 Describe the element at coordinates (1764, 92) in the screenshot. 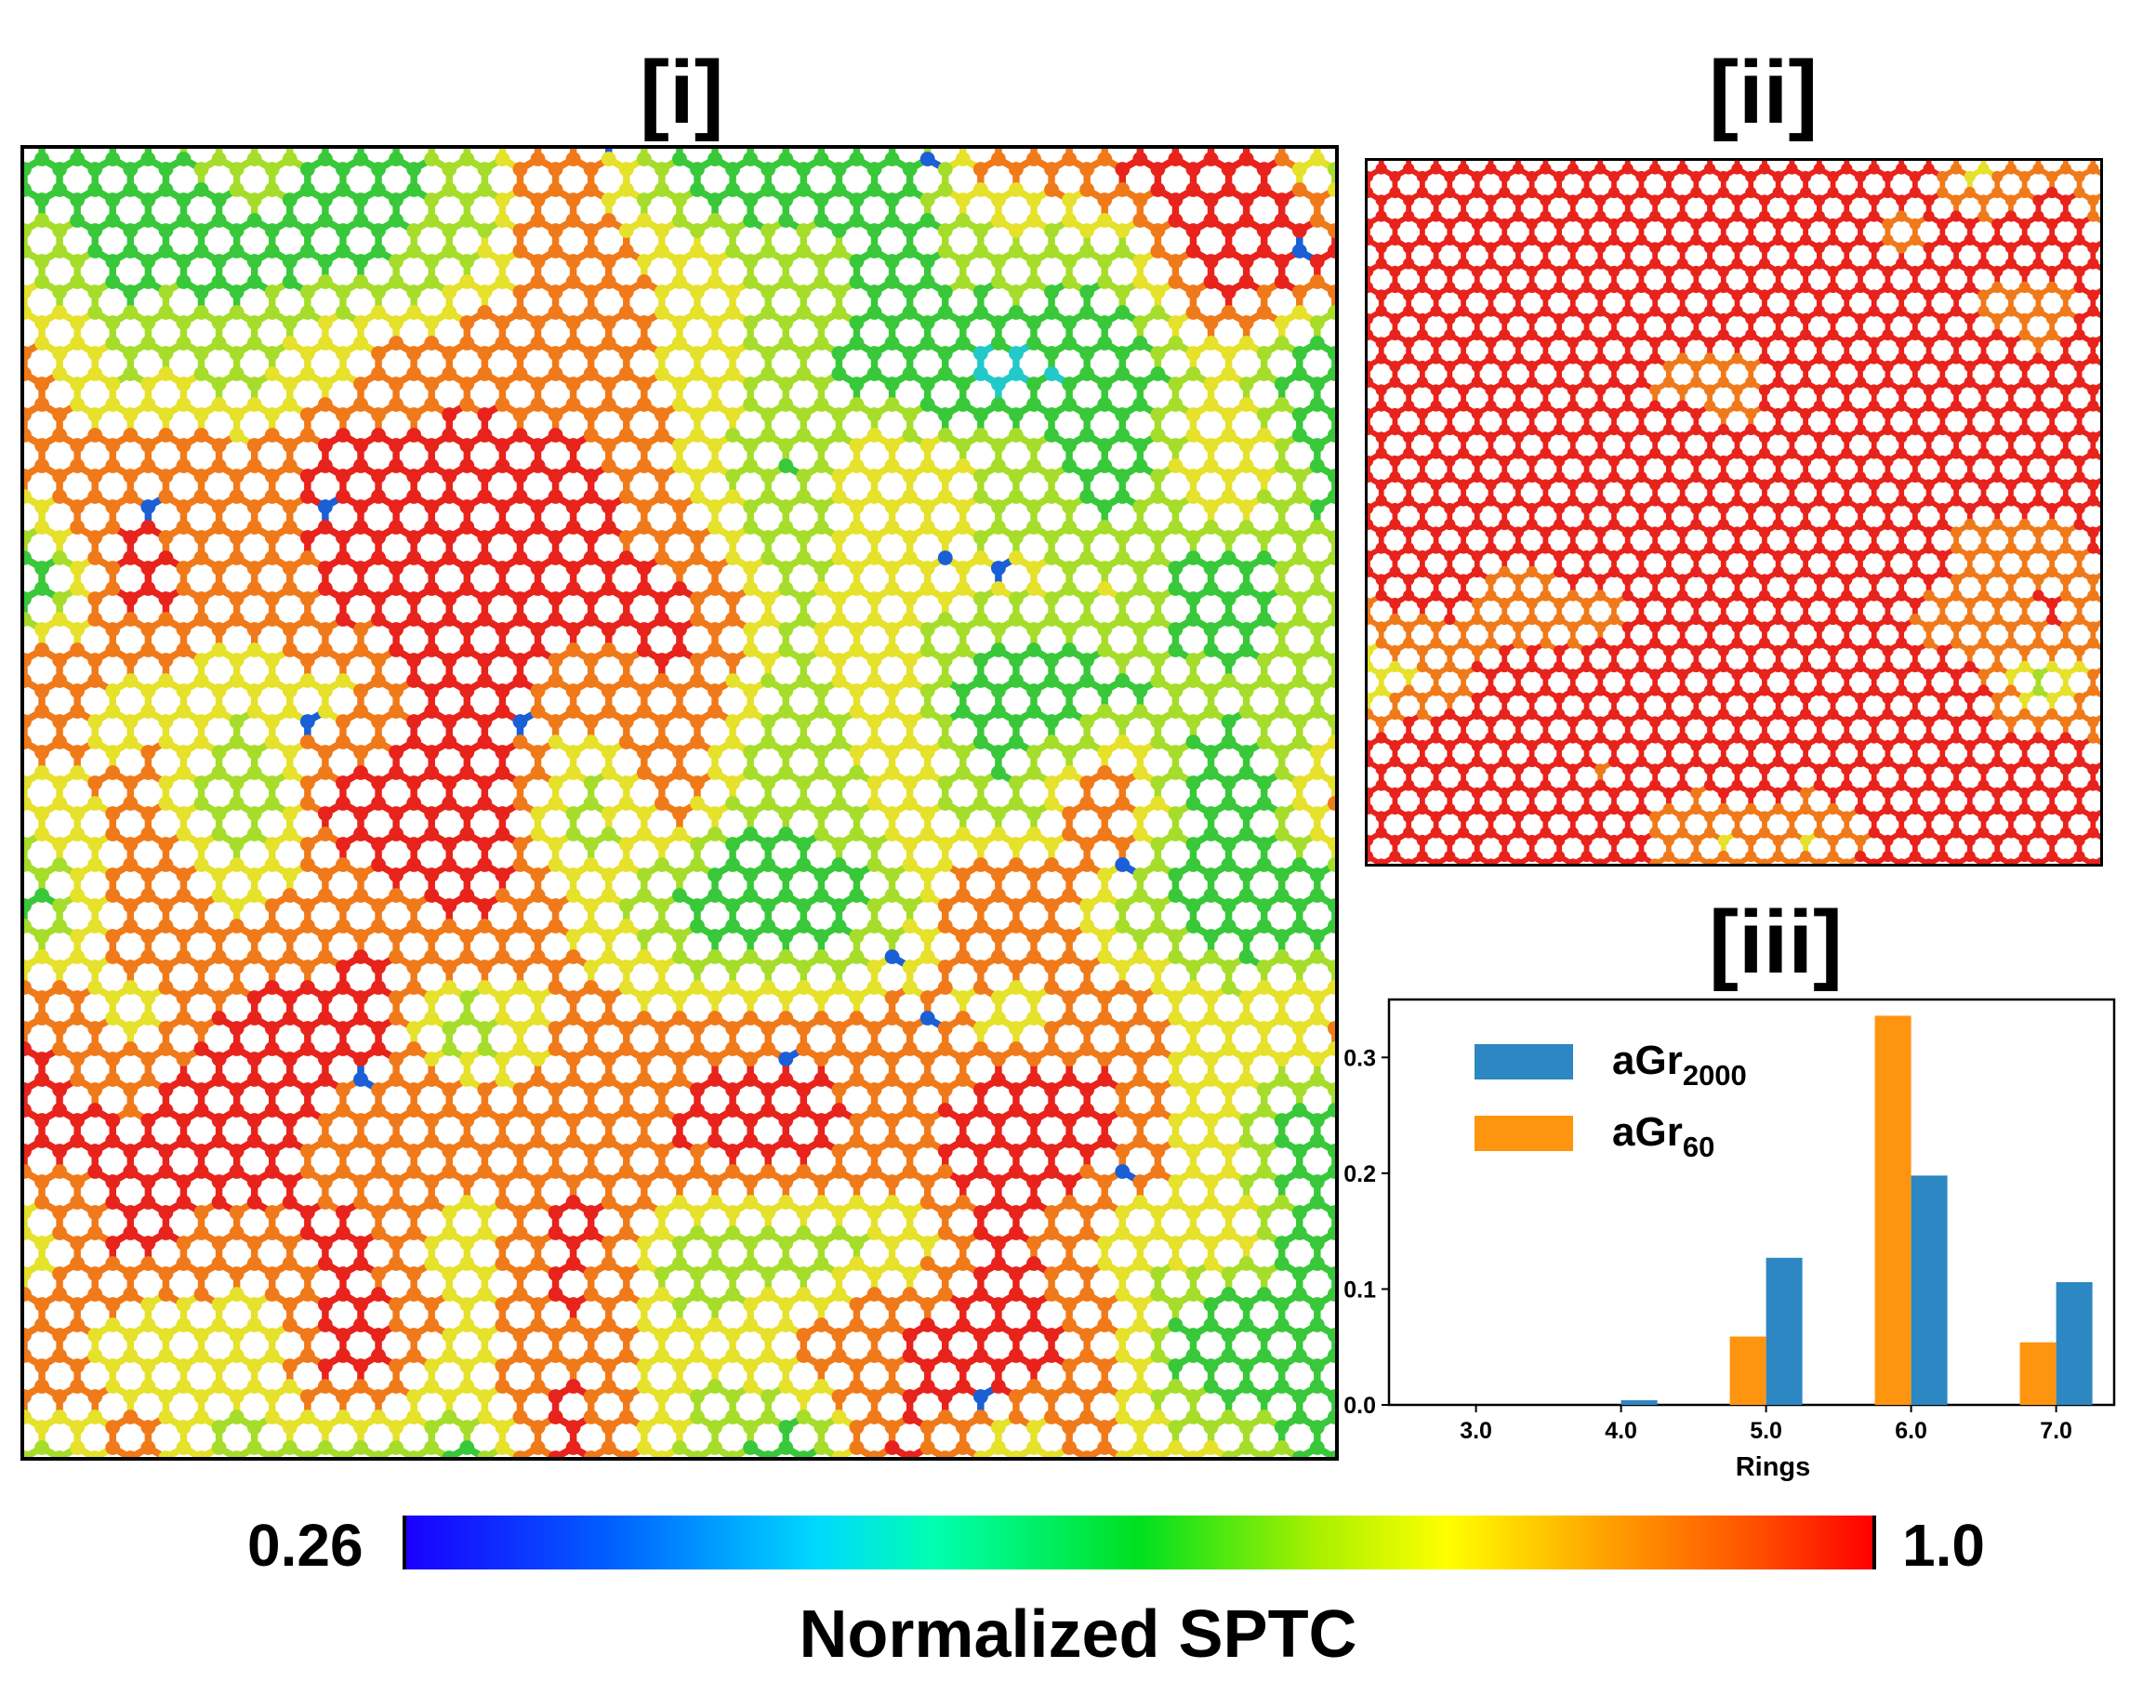

I see `panel-label-ii: [ii]` at that location.